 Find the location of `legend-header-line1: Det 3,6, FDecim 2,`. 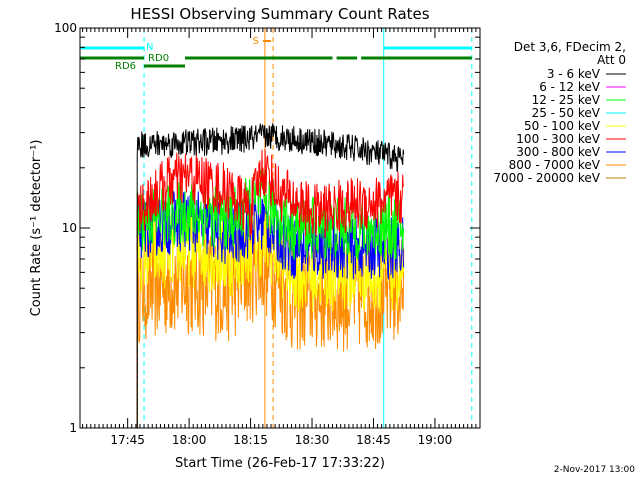

legend-header-line1: Det 3,6, FDecim 2, is located at coordinates (570, 47).